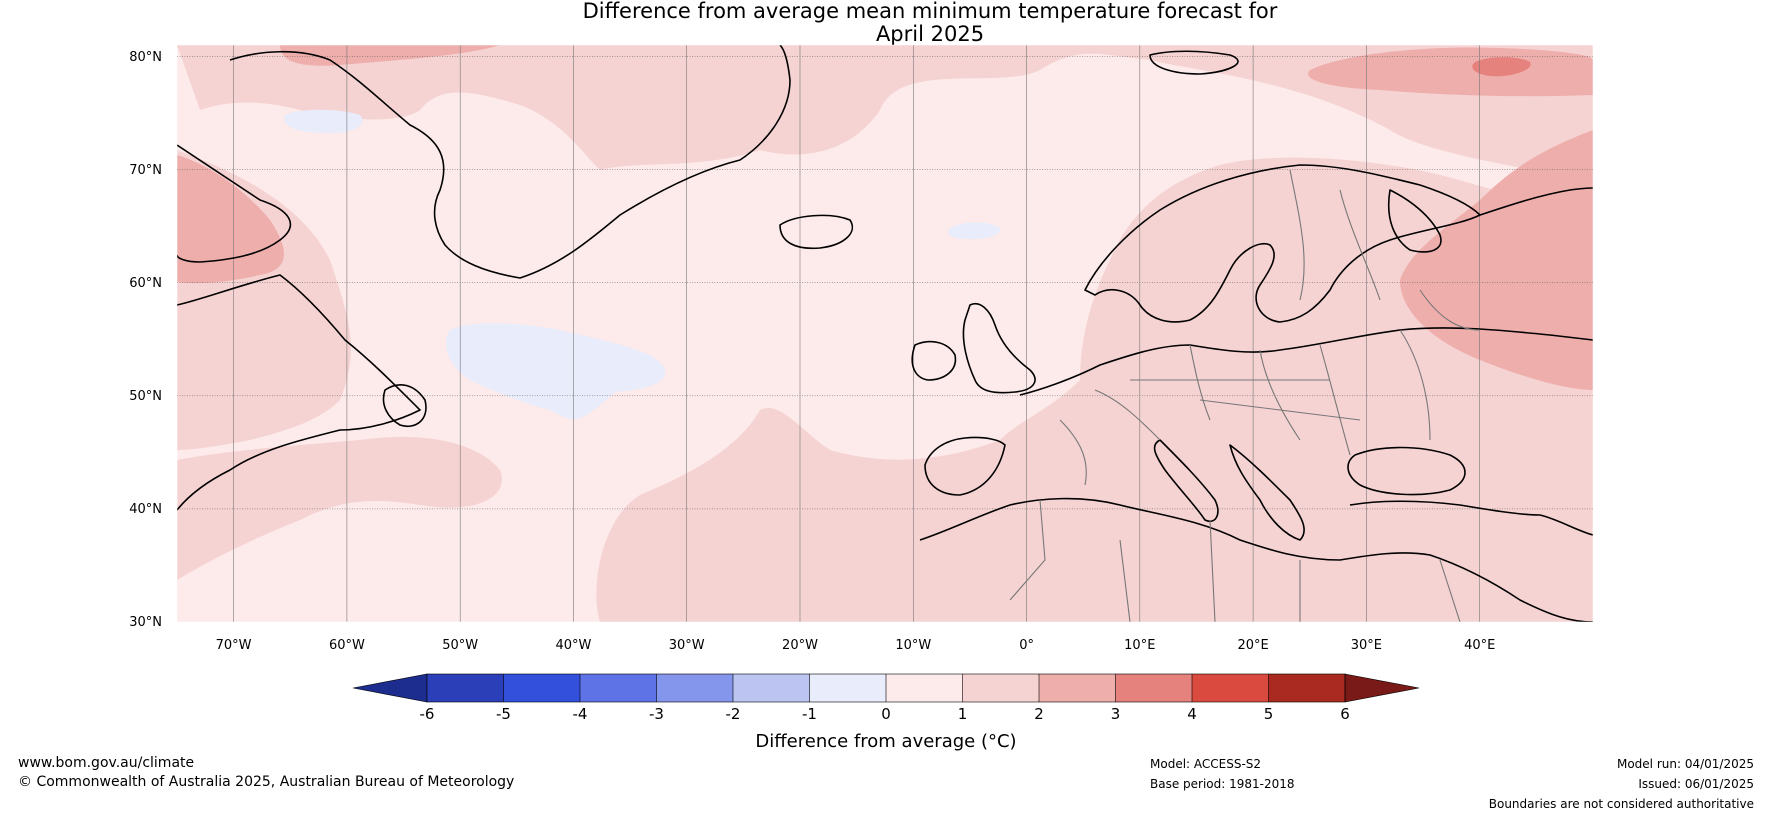 This screenshot has width=1770, height=816. What do you see at coordinates (1039, 714) in the screenshot?
I see `colorbar-tick-2: 2` at bounding box center [1039, 714].